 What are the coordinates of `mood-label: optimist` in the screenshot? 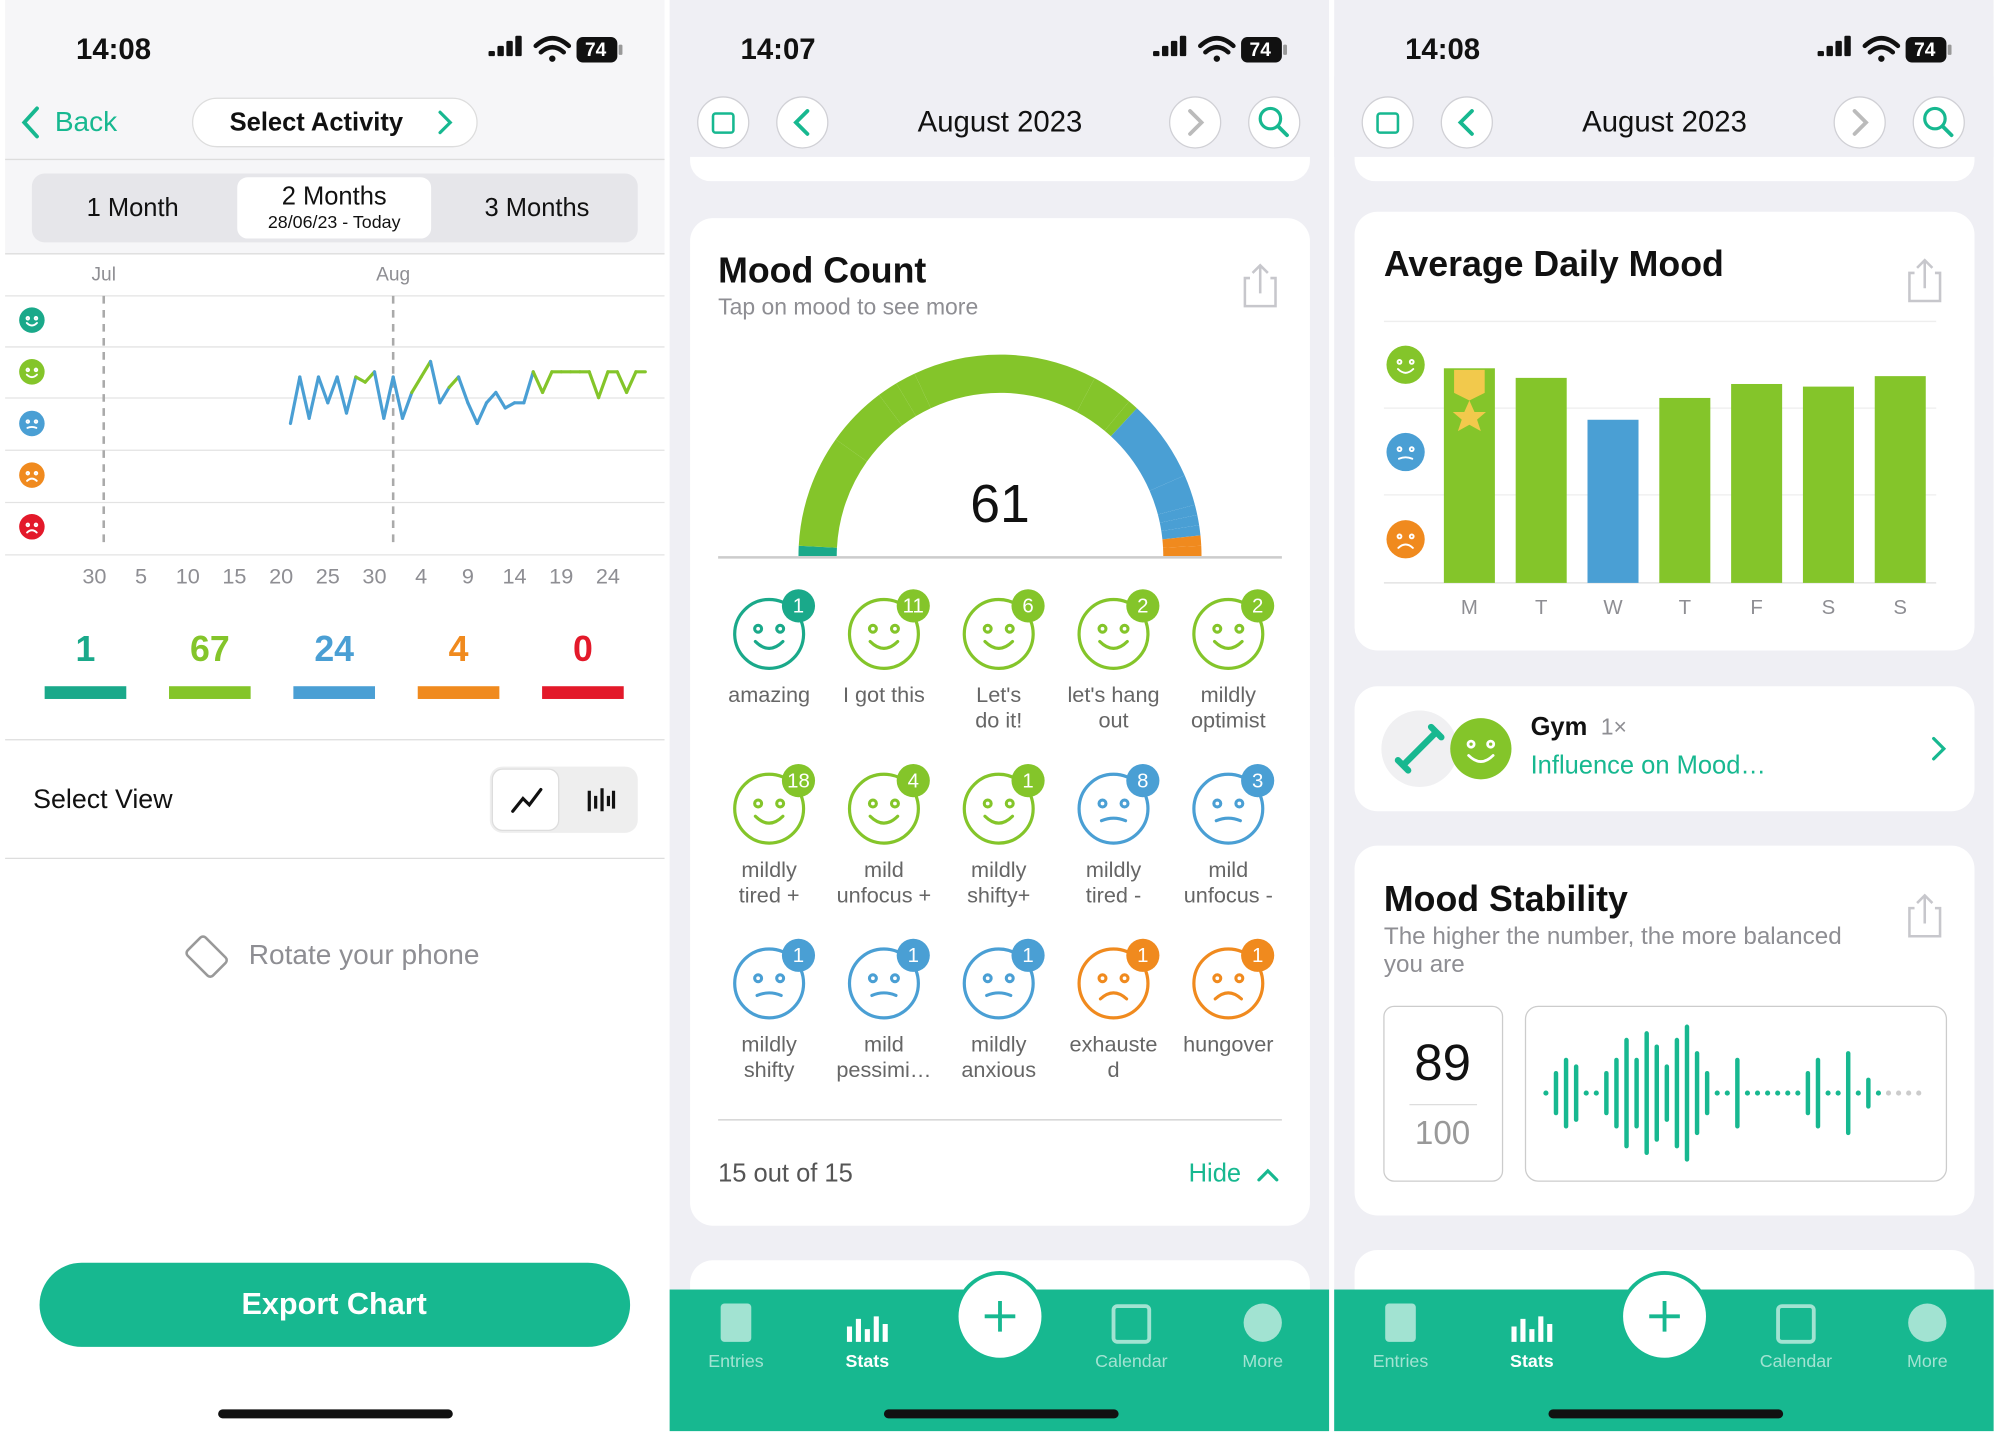 It's located at (1228, 720).